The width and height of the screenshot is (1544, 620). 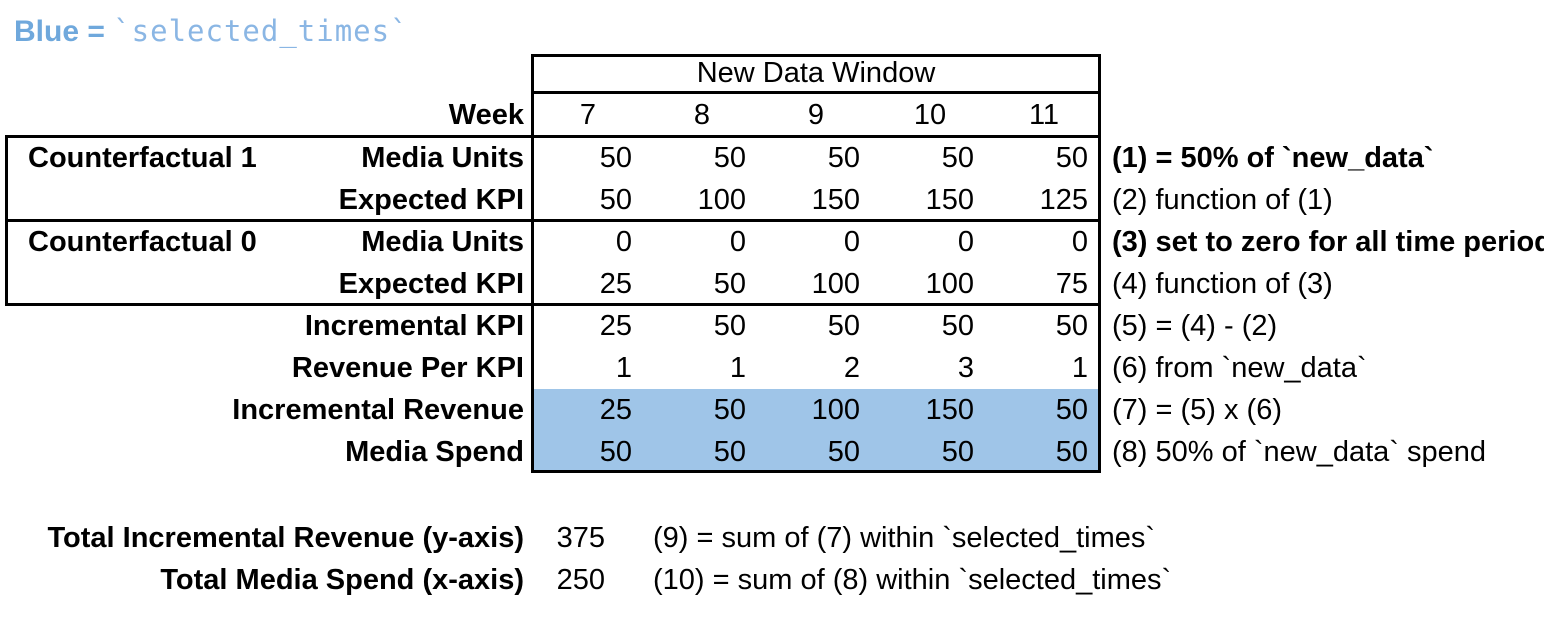 I want to click on row-annotation: (3) set to zero for all time periods, so click(x=1328, y=242).